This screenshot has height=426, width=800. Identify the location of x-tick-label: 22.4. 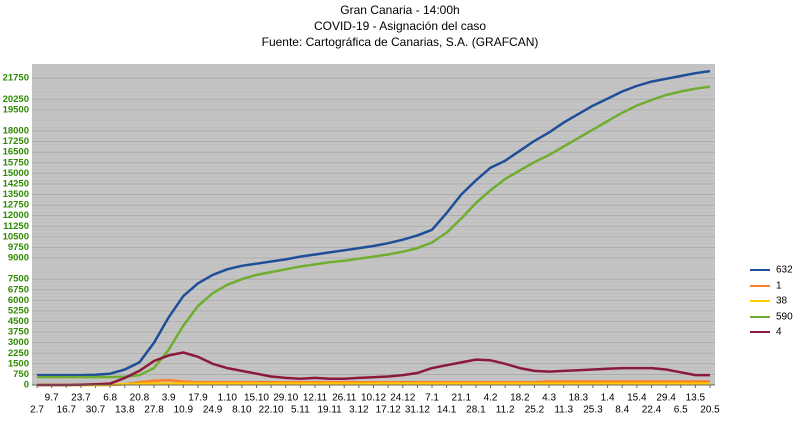
(652, 410).